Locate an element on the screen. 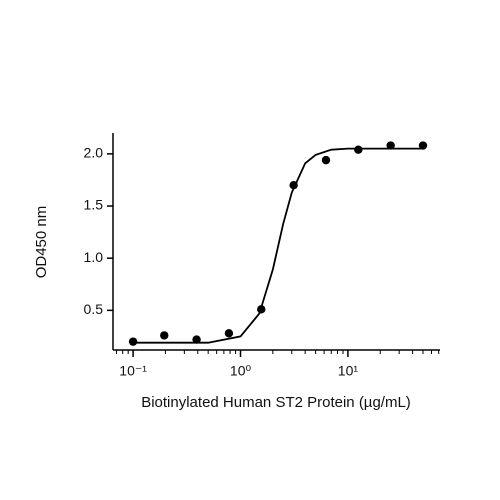 This screenshot has height=500, width=500. y-tick-label: 2.0 is located at coordinates (94, 153).